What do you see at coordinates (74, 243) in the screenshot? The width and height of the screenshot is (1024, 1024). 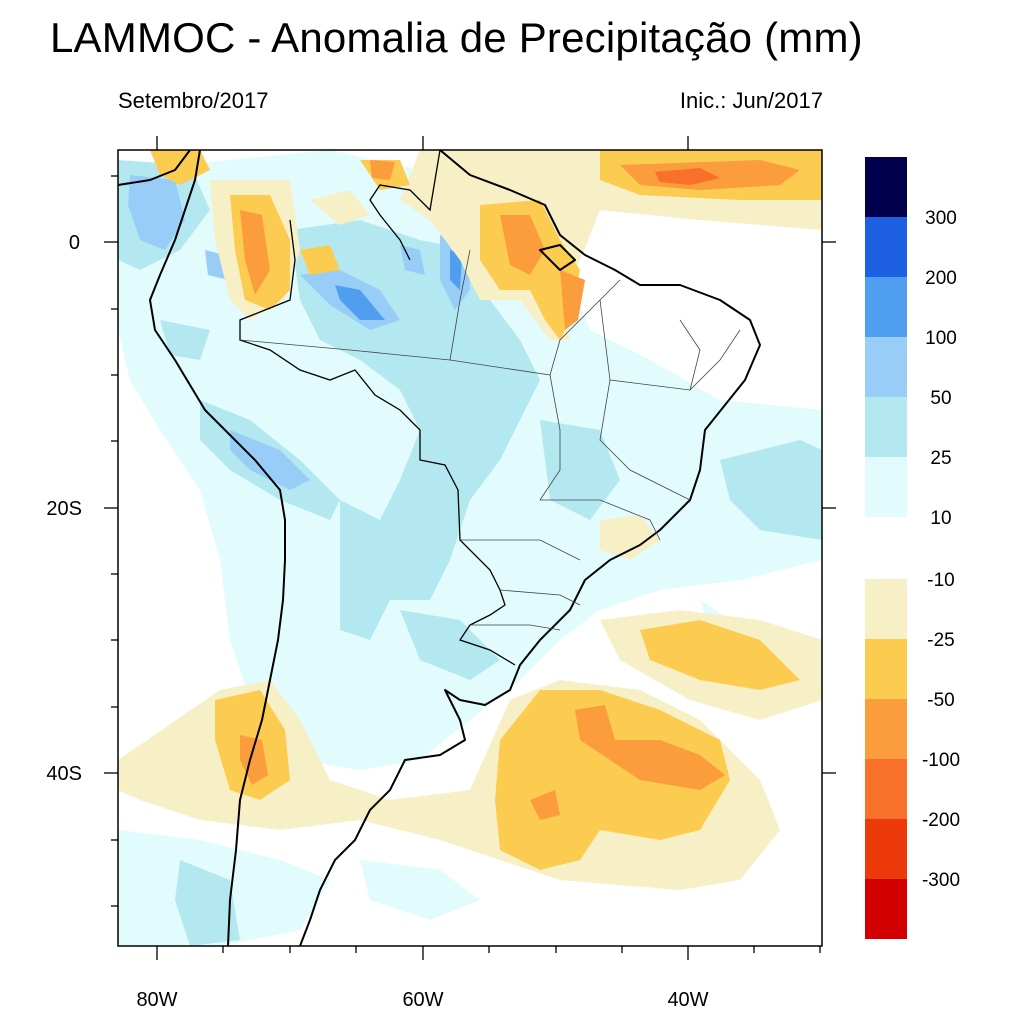 I see `y-tick-label: 0` at bounding box center [74, 243].